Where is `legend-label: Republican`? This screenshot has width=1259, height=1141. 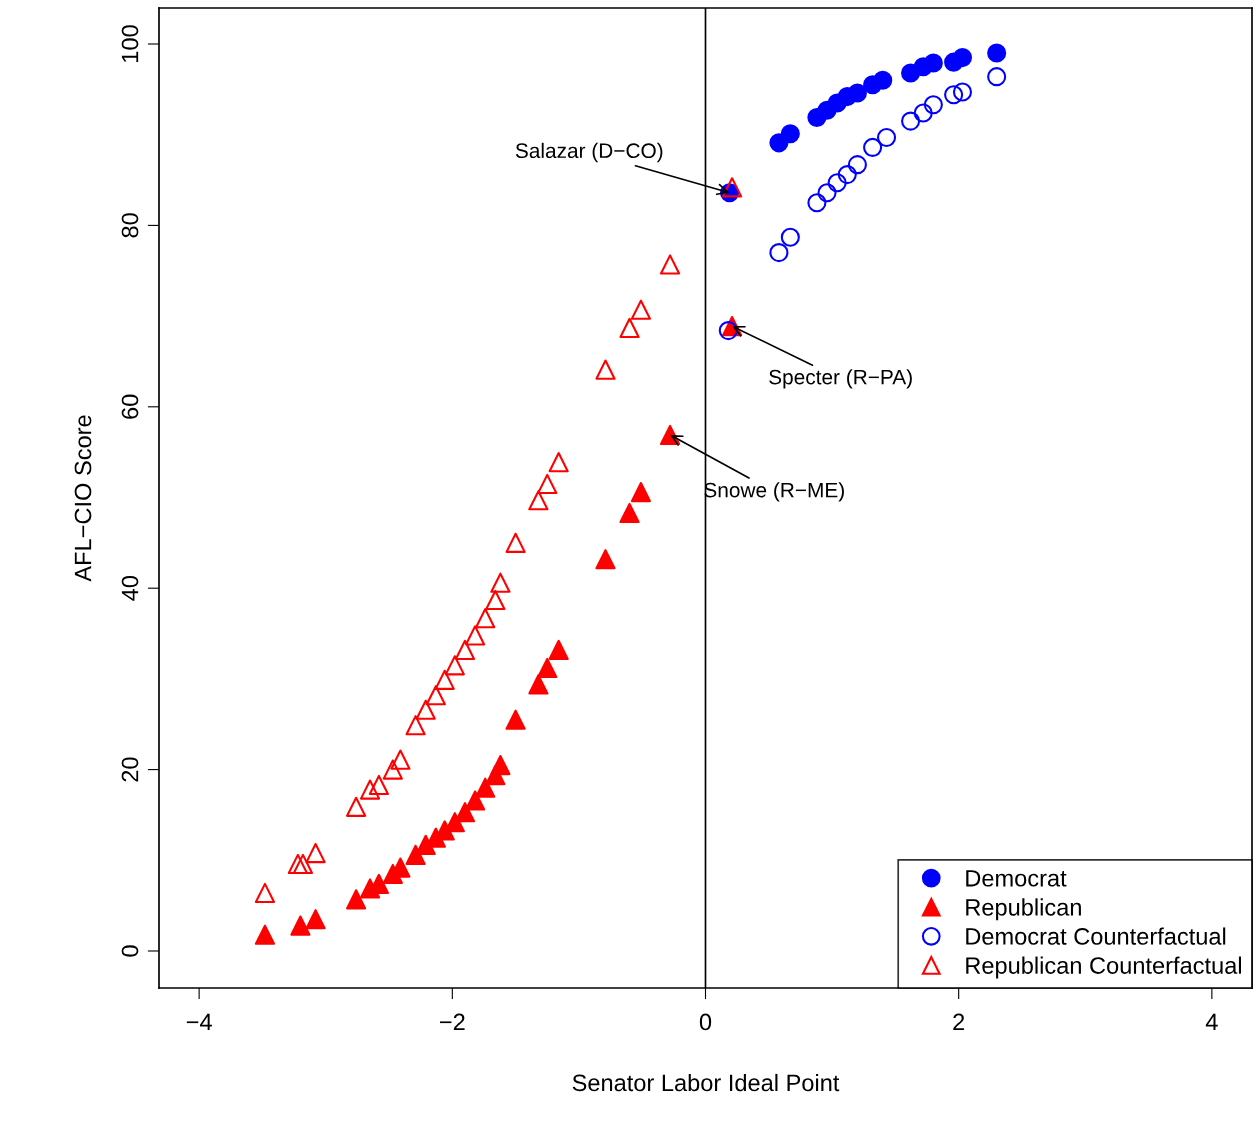
legend-label: Republican is located at coordinates (1023, 909).